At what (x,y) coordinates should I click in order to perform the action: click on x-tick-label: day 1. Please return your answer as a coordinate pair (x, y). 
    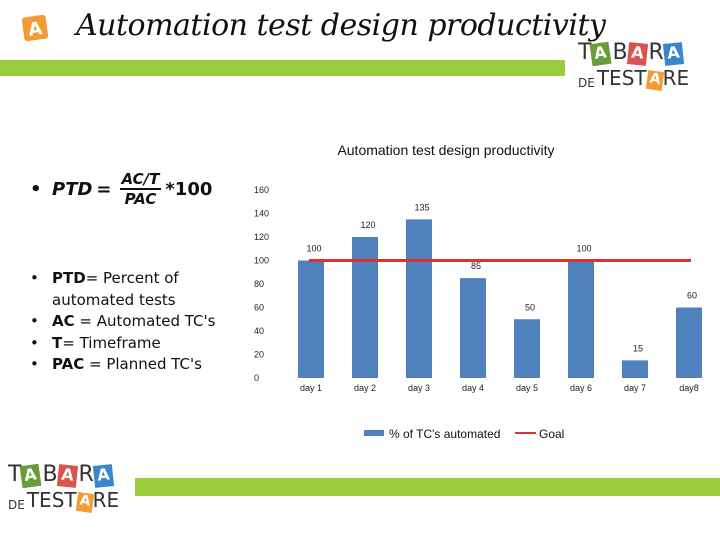
    Looking at the image, I should click on (311, 388).